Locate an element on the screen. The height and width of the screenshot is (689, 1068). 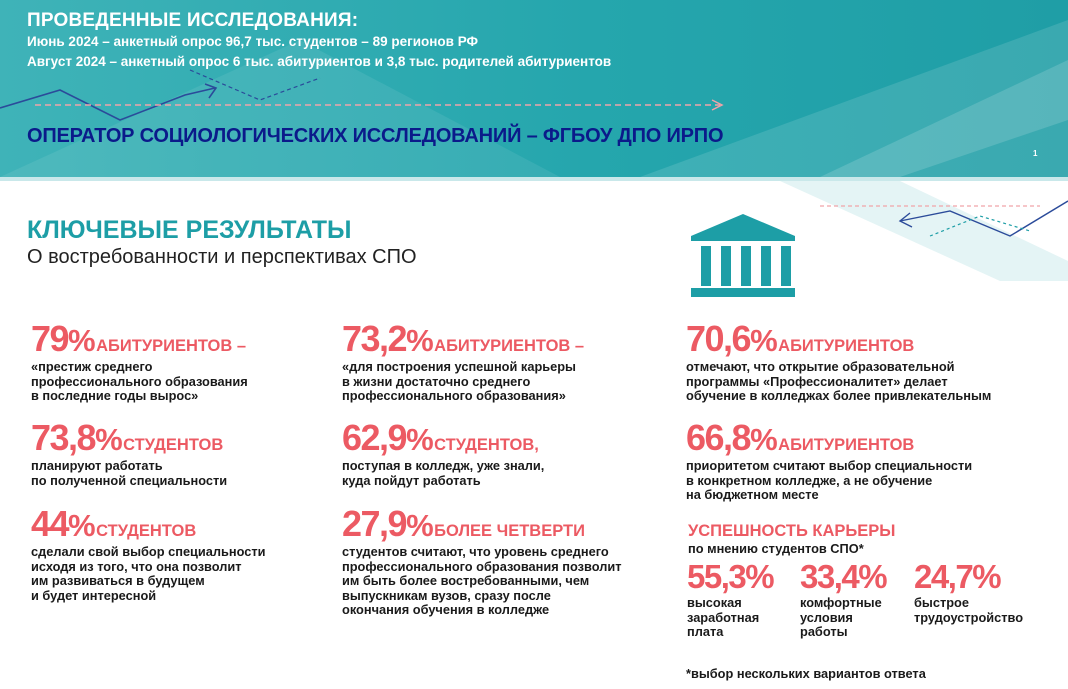
career-success-subtitle: по мнению студентов СПО* is located at coordinates (776, 548).